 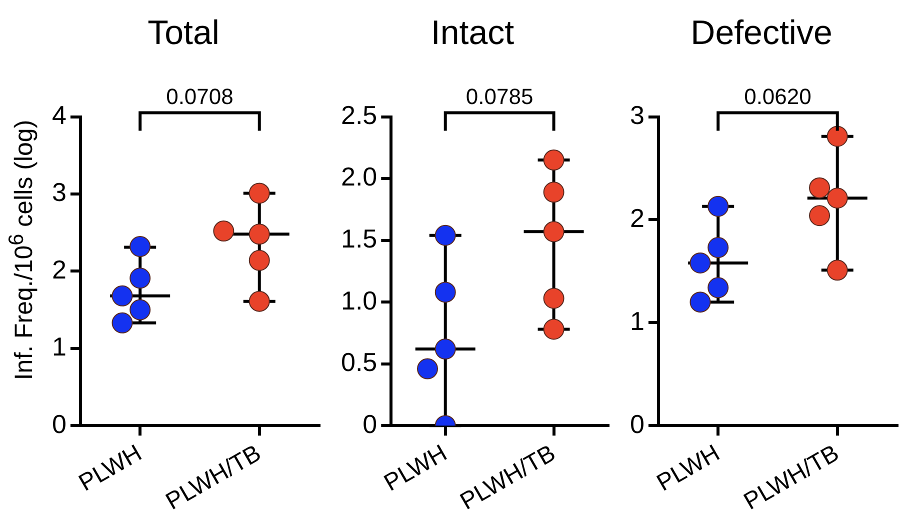 What do you see at coordinates (359, 177) in the screenshot?
I see `y-tick-label: 2.0` at bounding box center [359, 177].